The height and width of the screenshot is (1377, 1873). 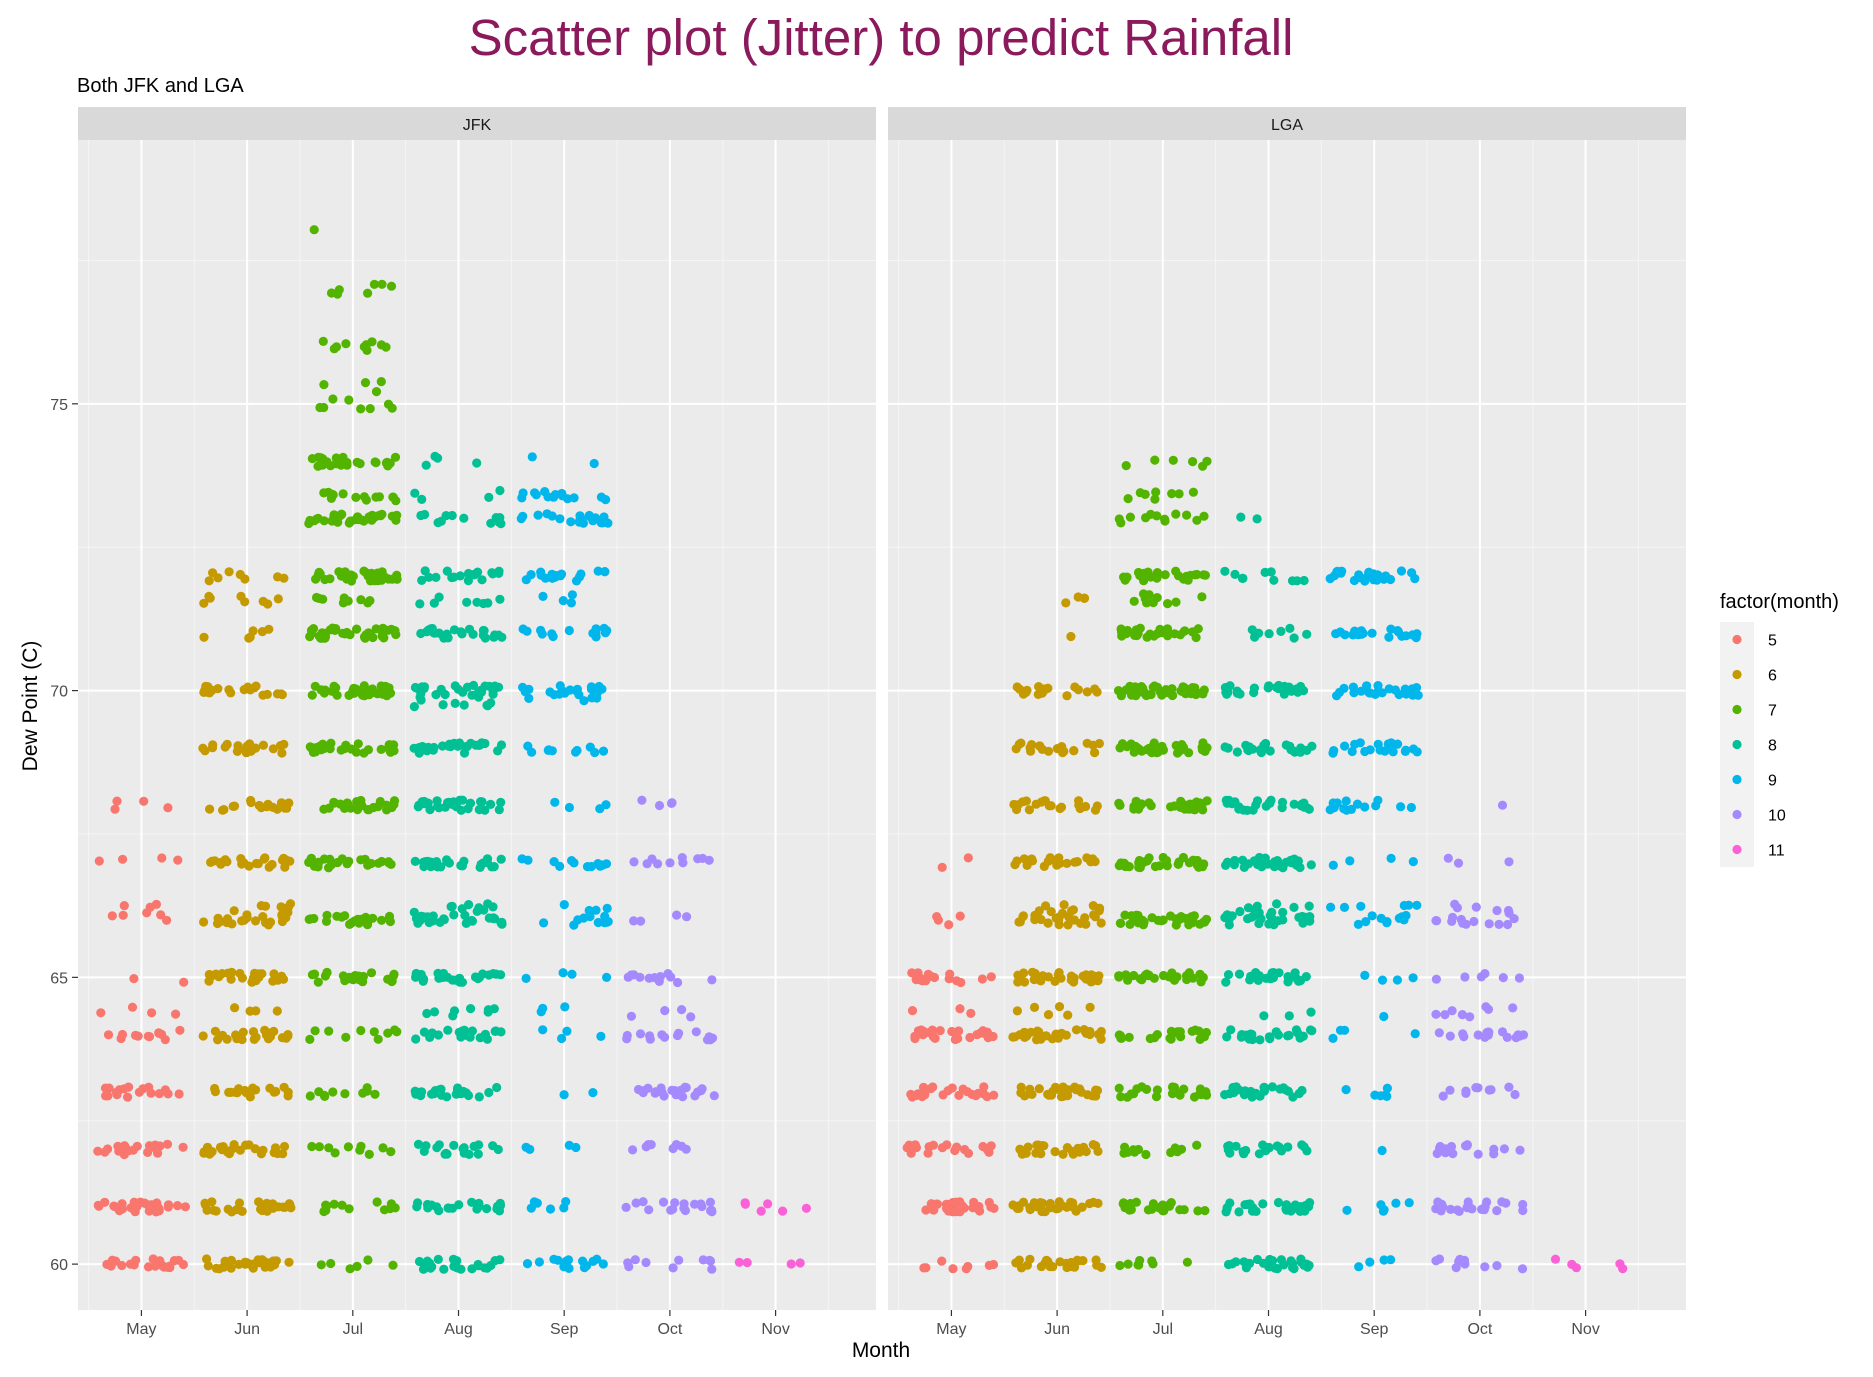 What do you see at coordinates (881, 1350) in the screenshot?
I see `x-axis-label: Month` at bounding box center [881, 1350].